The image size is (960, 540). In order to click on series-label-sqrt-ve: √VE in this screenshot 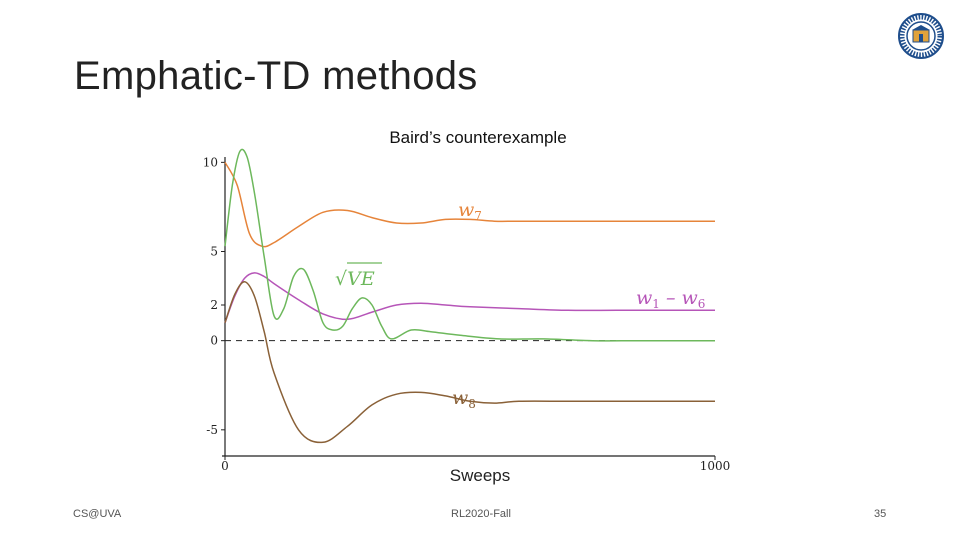, I will do `click(355, 279)`.